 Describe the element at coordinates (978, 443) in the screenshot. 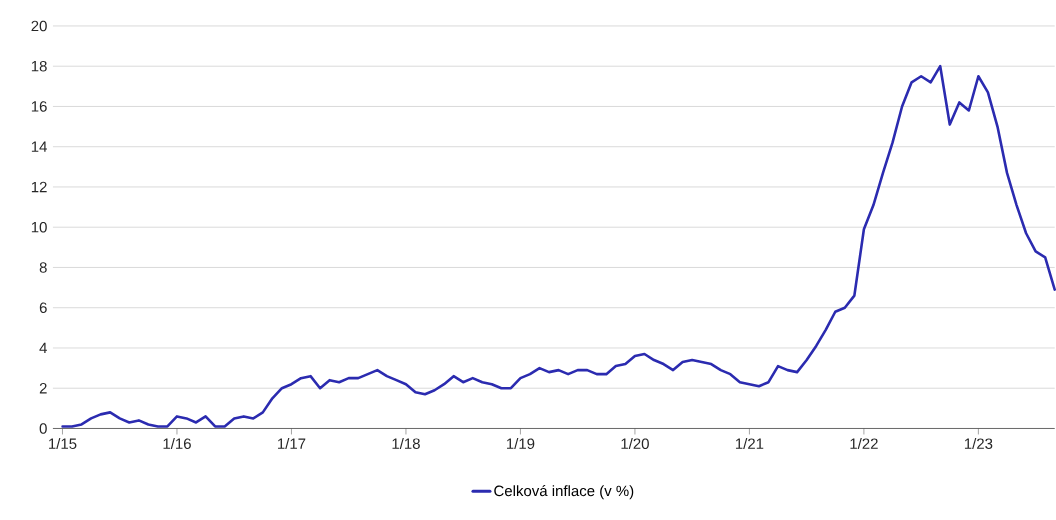

I see `x-tick-label: 1/23` at that location.